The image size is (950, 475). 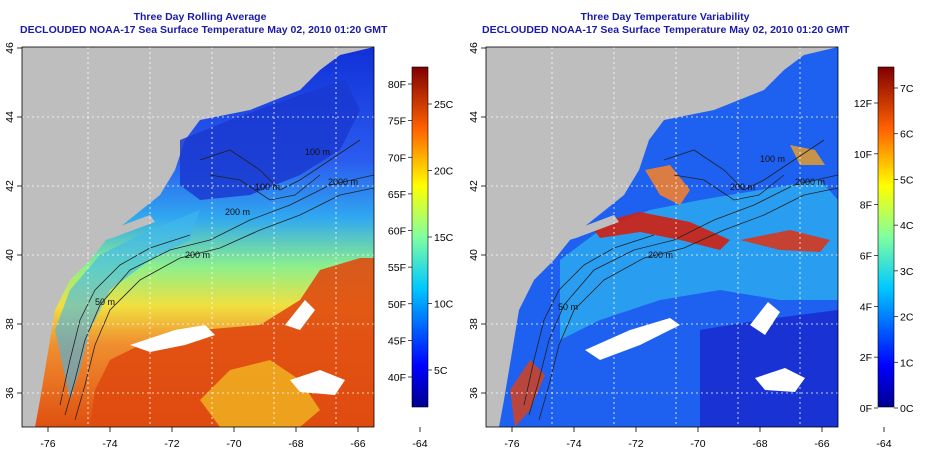 What do you see at coordinates (397, 341) in the screenshot?
I see `colorbar-f-label: 45F` at bounding box center [397, 341].